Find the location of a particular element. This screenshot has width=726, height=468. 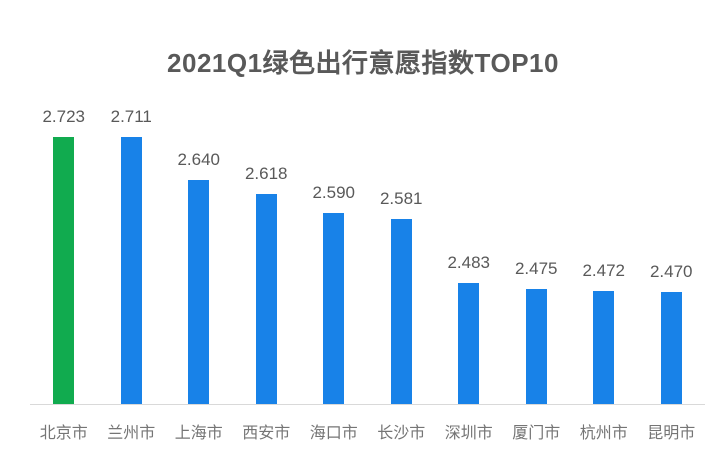

bar-value-label: 2.711 is located at coordinates (131, 116).